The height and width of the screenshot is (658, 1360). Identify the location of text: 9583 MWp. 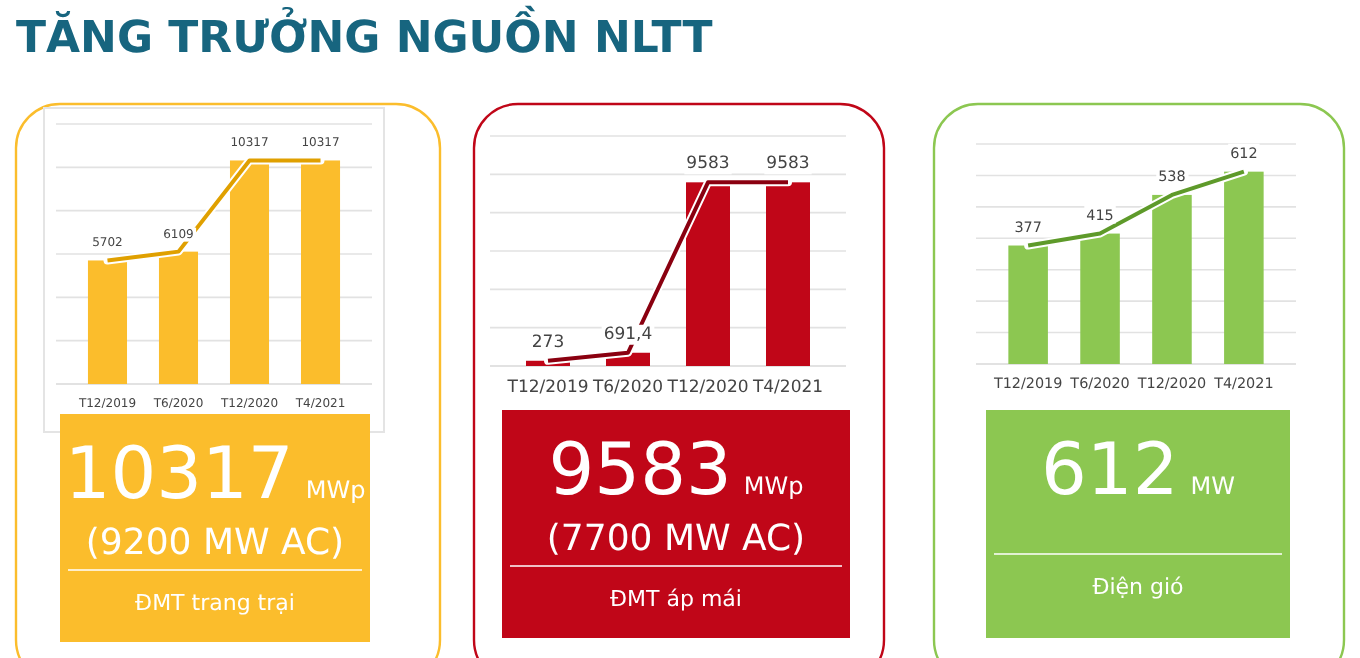
(676, 471).